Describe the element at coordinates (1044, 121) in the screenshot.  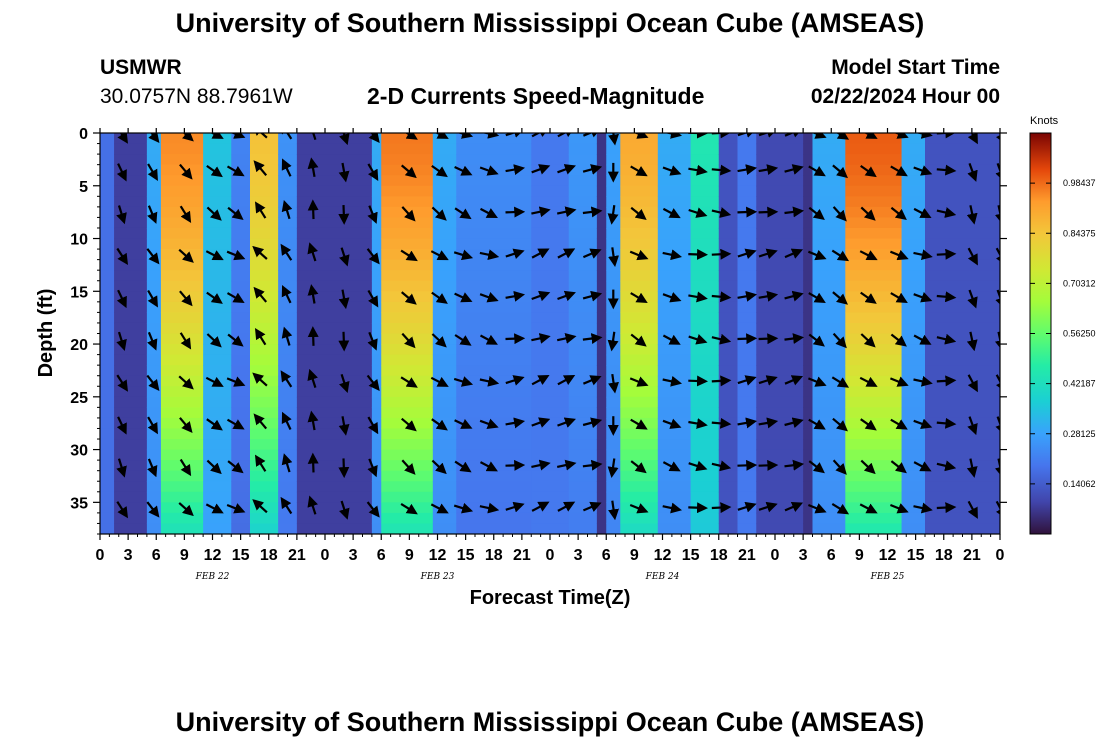
I see `colorbar-unit: Knots` at that location.